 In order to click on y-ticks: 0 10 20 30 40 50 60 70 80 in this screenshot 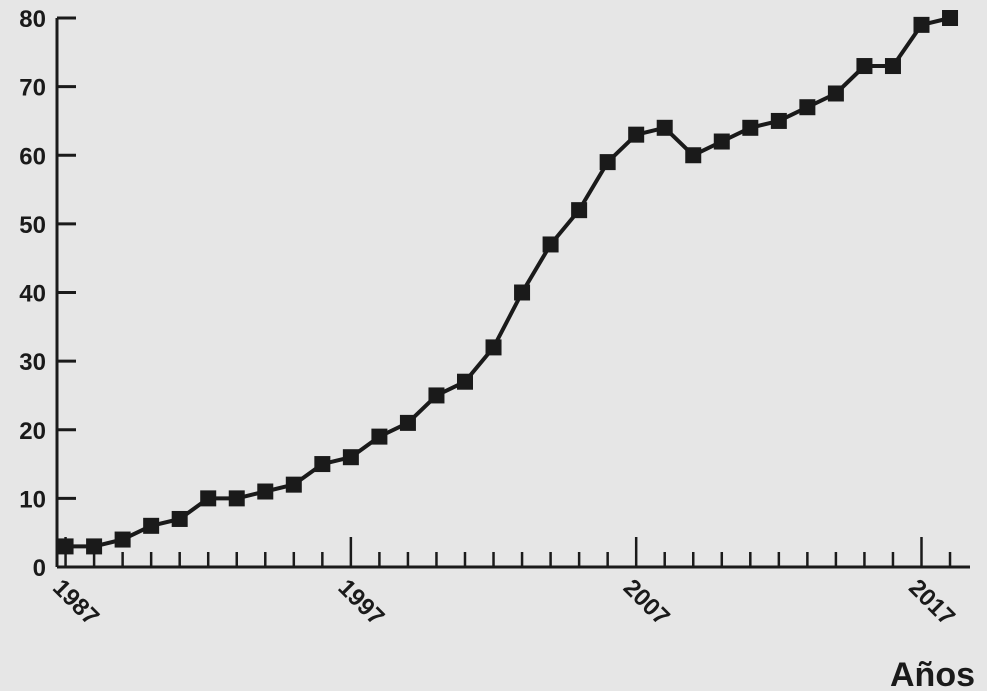, I will do `click(47, 294)`.